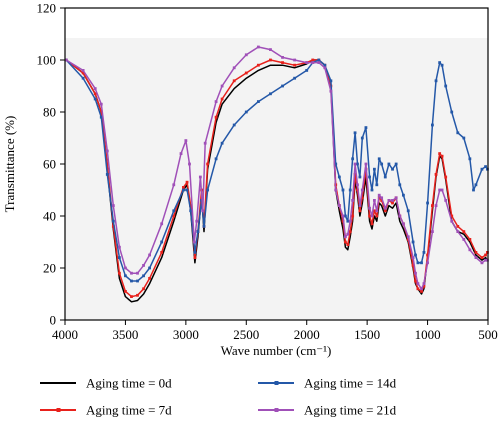 This screenshot has height=433, width=500. What do you see at coordinates (350, 410) in the screenshot?
I see `legend-label-3: Aging time = 21d` at bounding box center [350, 410].